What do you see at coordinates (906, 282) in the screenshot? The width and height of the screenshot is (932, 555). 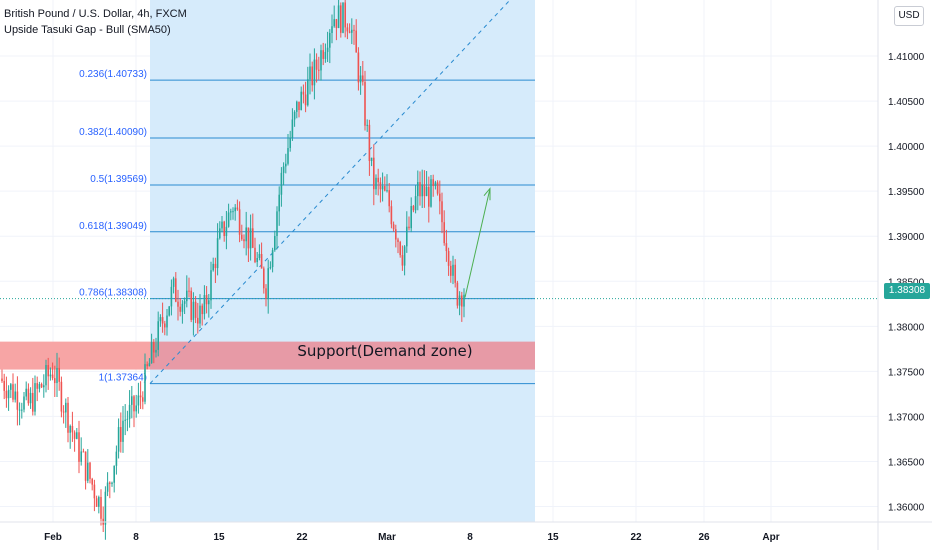 I see `y-tick-label: 1.38500` at bounding box center [906, 282].